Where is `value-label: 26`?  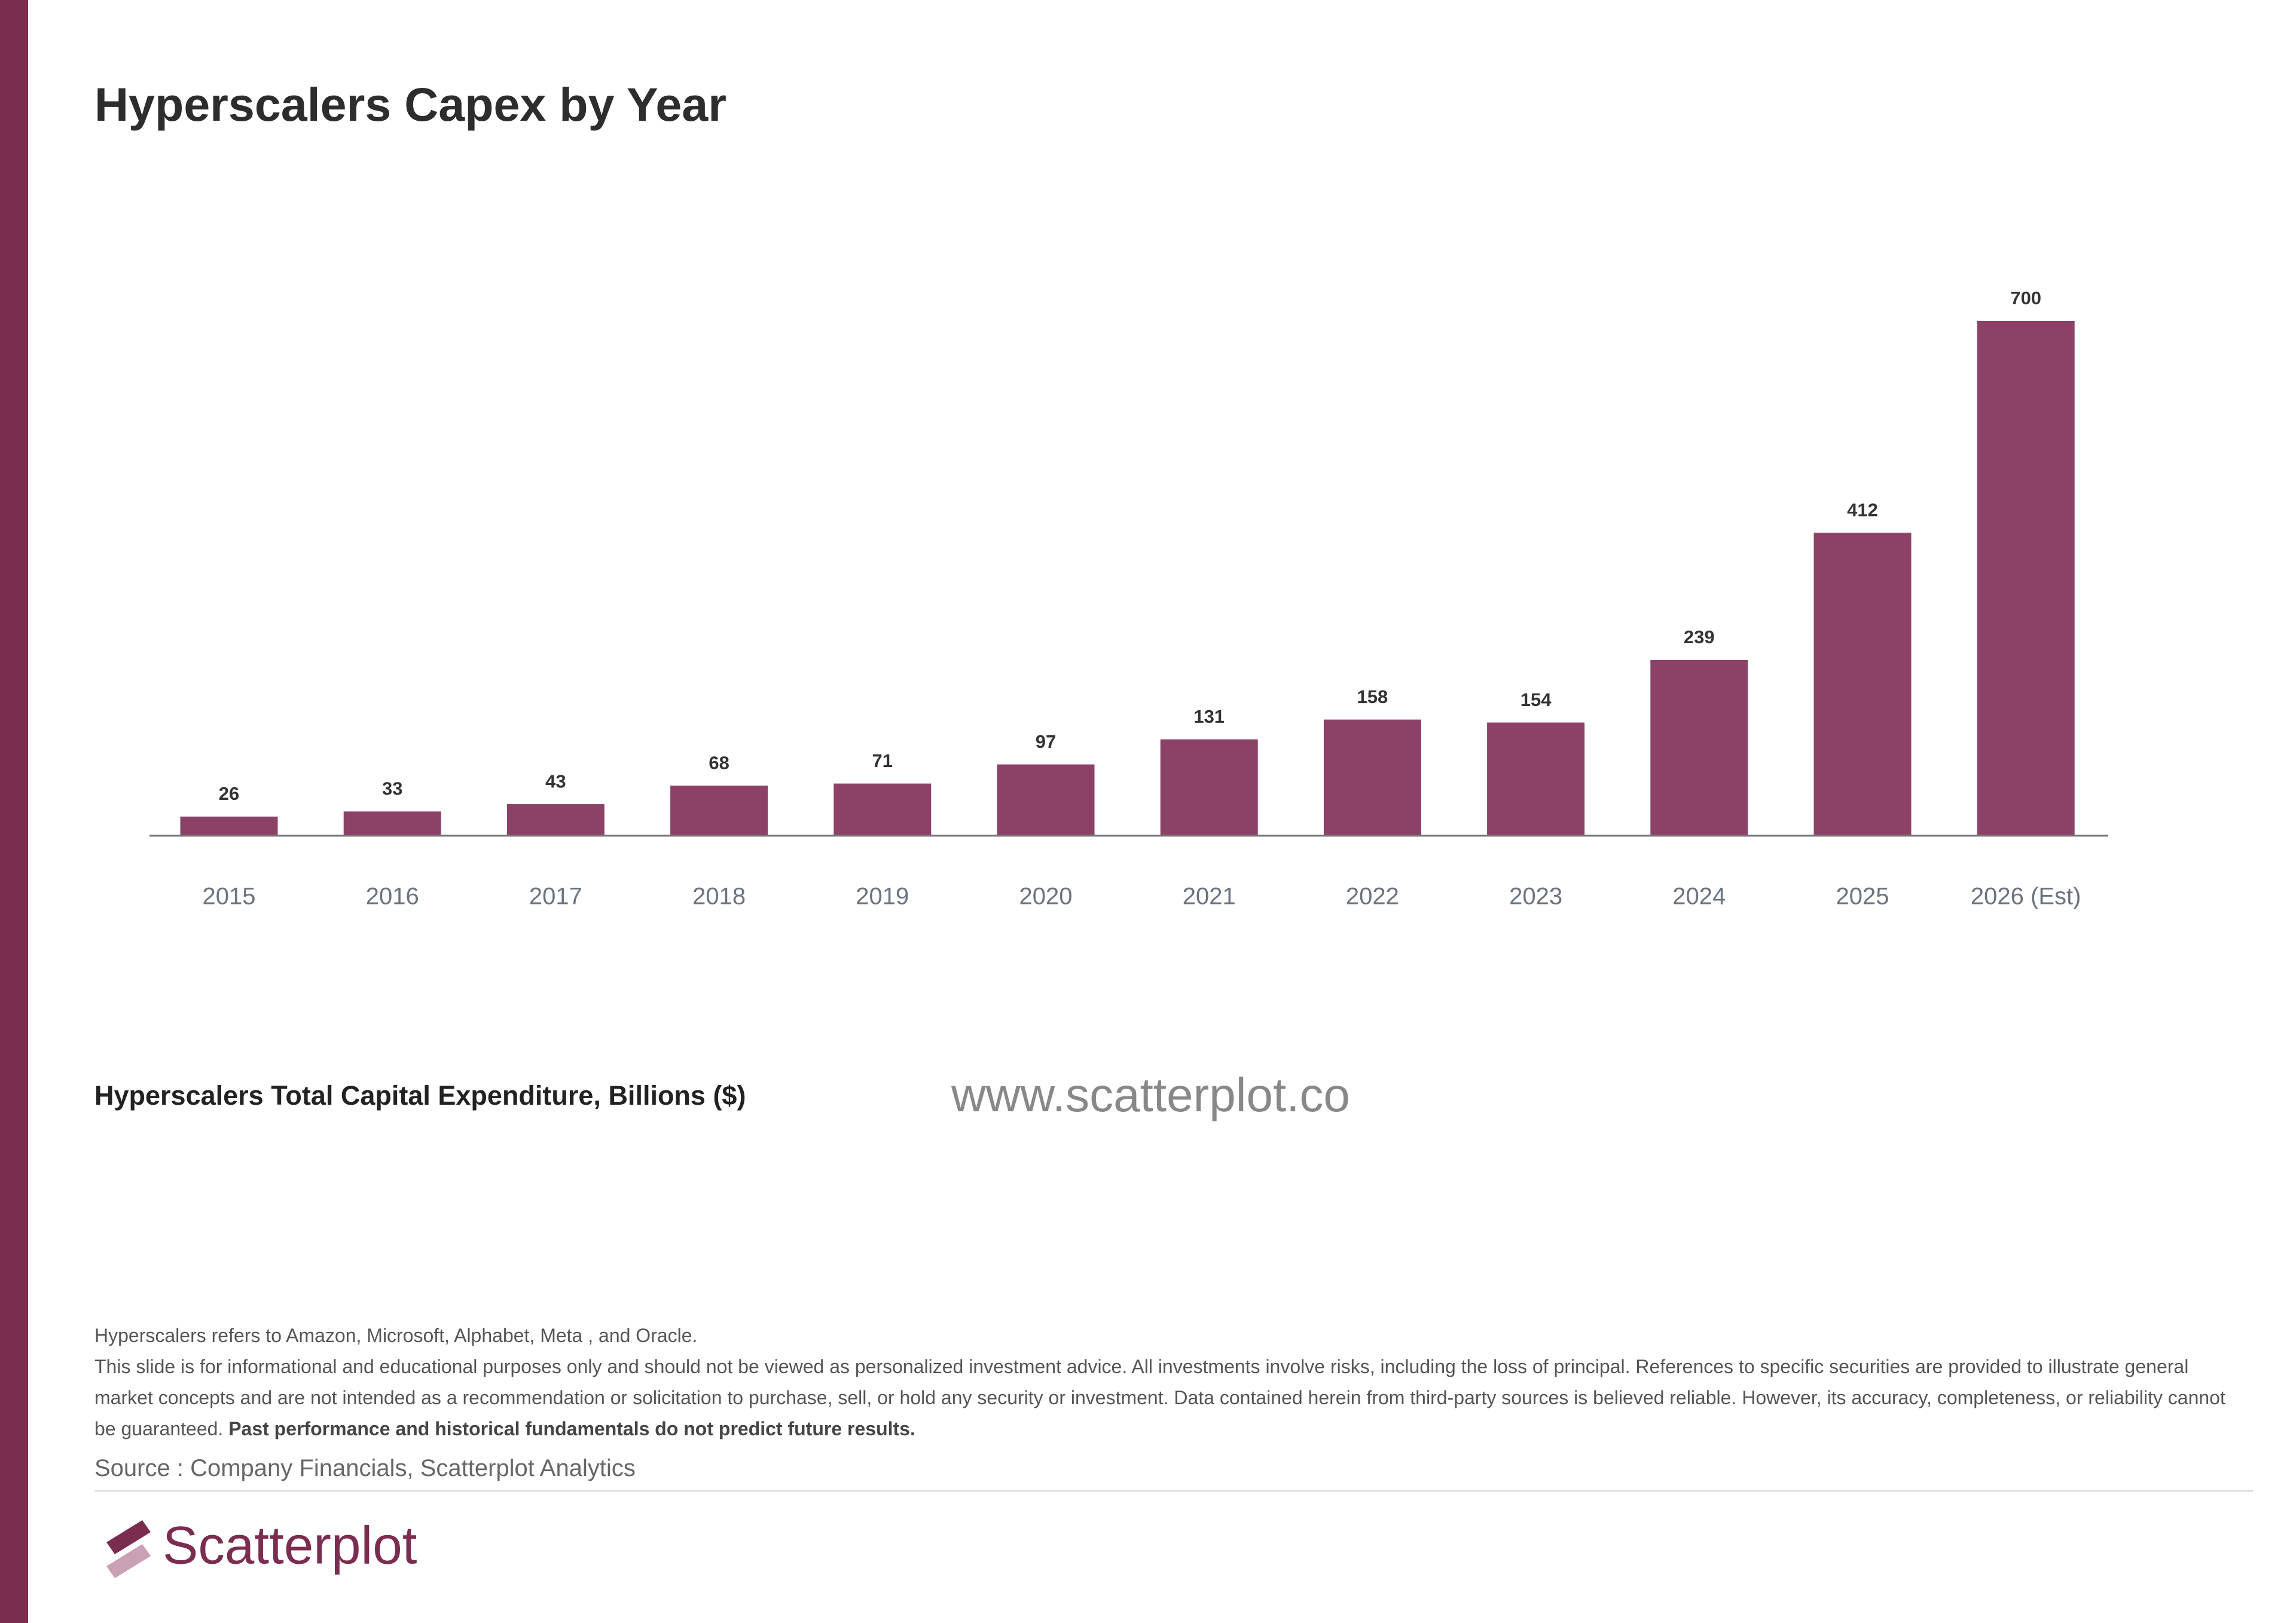 value-label: 26 is located at coordinates (229, 794).